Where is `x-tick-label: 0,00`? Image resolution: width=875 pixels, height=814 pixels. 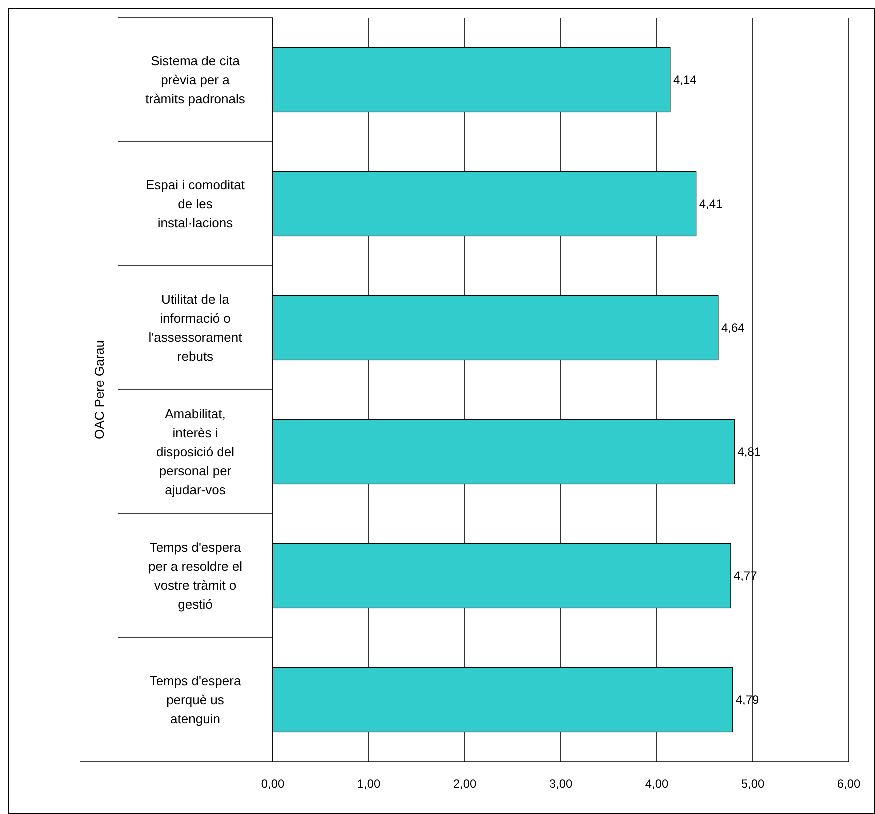 x-tick-label: 0,00 is located at coordinates (273, 784).